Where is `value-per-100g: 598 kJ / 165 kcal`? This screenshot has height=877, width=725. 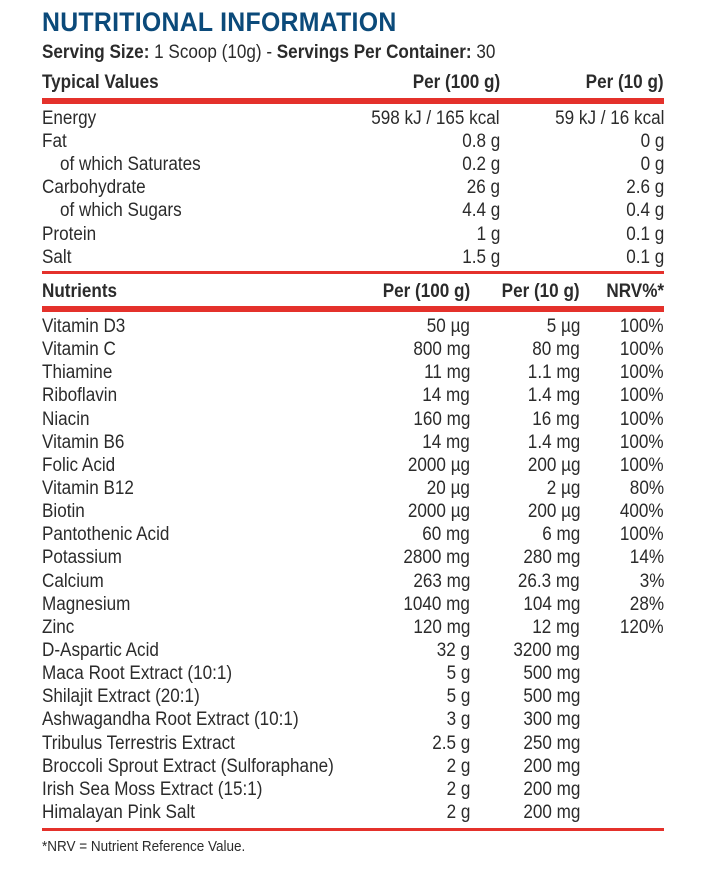 value-per-100g: 598 kJ / 165 kcal is located at coordinates (435, 118).